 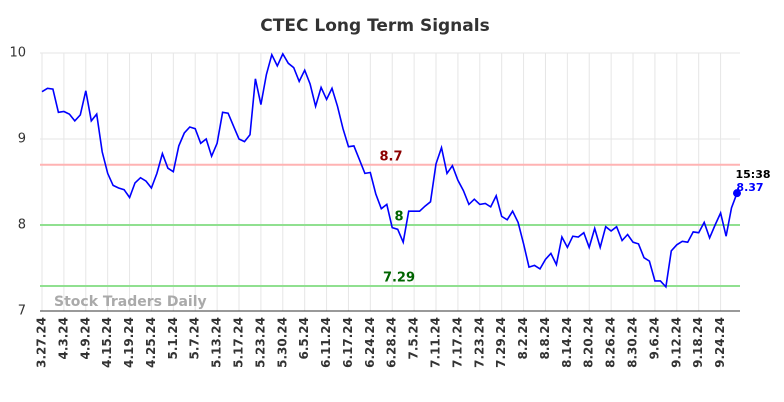 I want to click on x-tick-label: 8.30.24, so click(x=633, y=342).